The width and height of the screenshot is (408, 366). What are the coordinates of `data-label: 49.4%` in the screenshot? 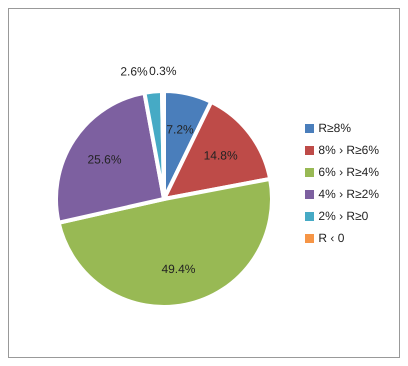 It's located at (178, 269).